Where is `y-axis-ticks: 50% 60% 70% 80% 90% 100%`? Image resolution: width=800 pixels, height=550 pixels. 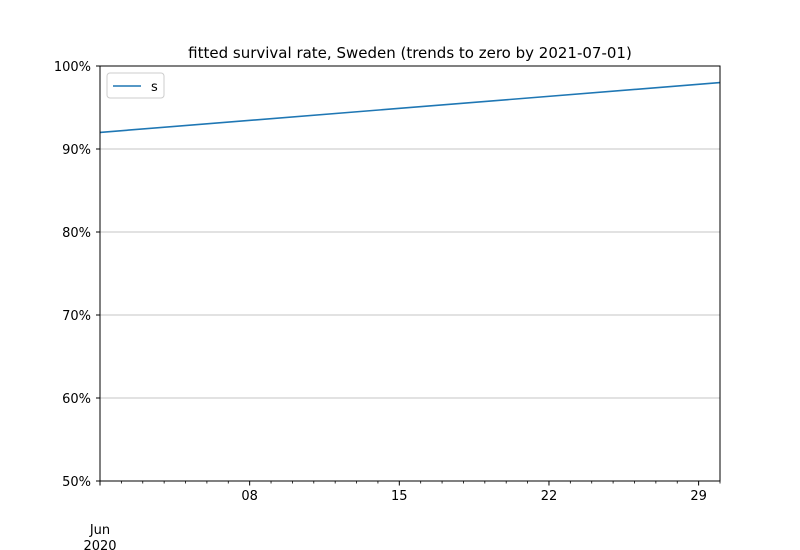 y-axis-ticks: 50% 60% 70% 80% 90% 100% is located at coordinates (77, 275).